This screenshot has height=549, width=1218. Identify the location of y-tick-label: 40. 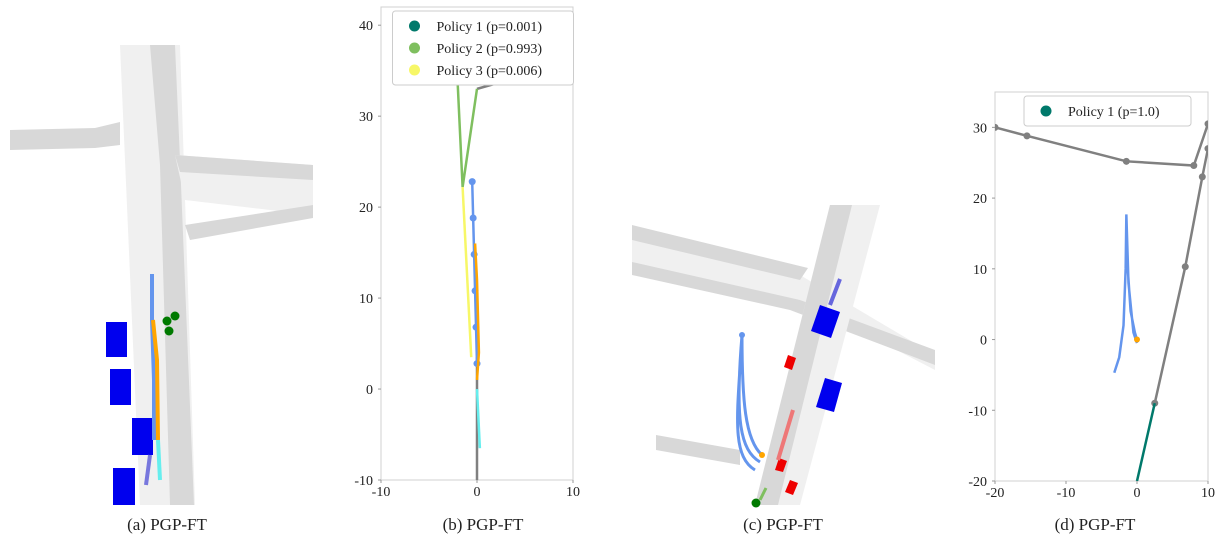
(366, 26).